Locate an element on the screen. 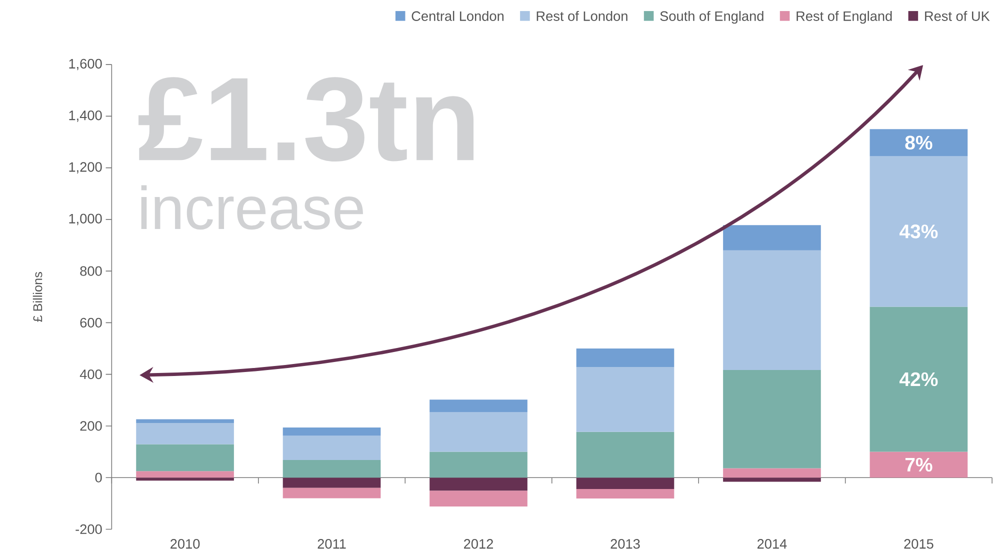  x-tick-label: 2014 is located at coordinates (772, 544).